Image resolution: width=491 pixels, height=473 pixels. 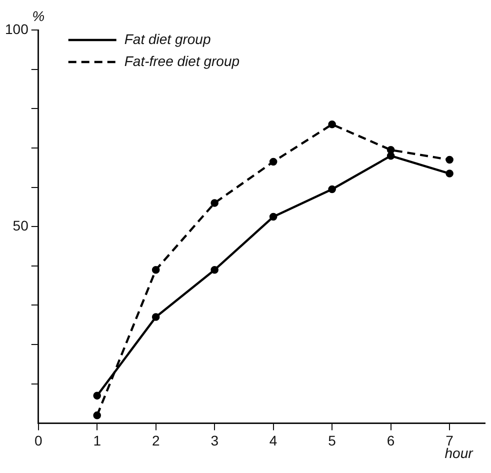 What do you see at coordinates (390, 440) in the screenshot?
I see `x-tick-label: 6` at bounding box center [390, 440].